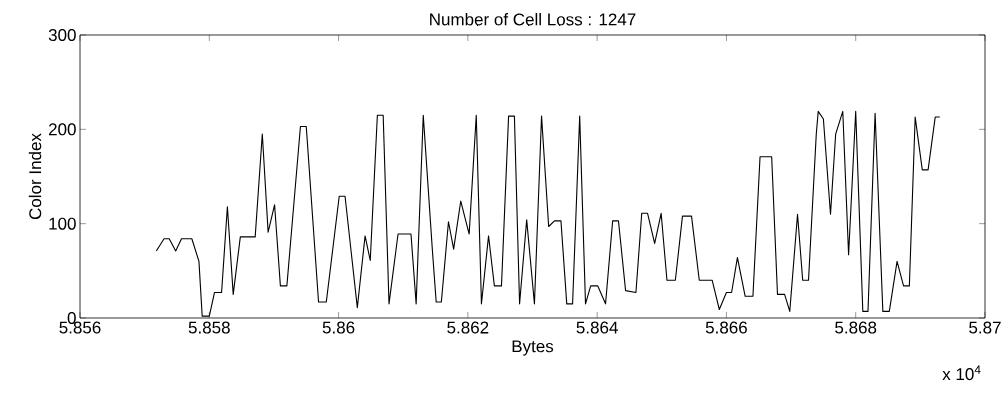 This screenshot has height=410, width=1005. I want to click on y-axis-title: Color Index, so click(35, 176).